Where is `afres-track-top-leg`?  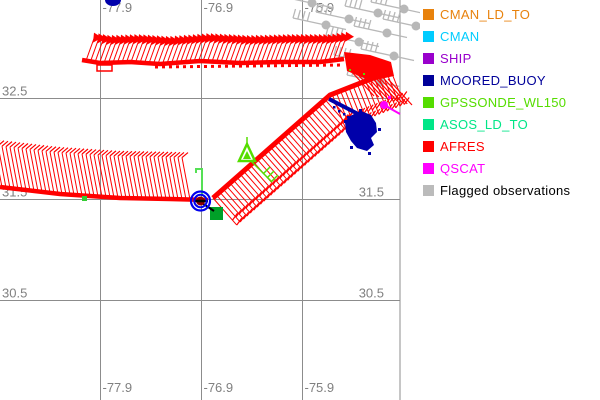
afres-track-top-leg is located at coordinates (213, 61).